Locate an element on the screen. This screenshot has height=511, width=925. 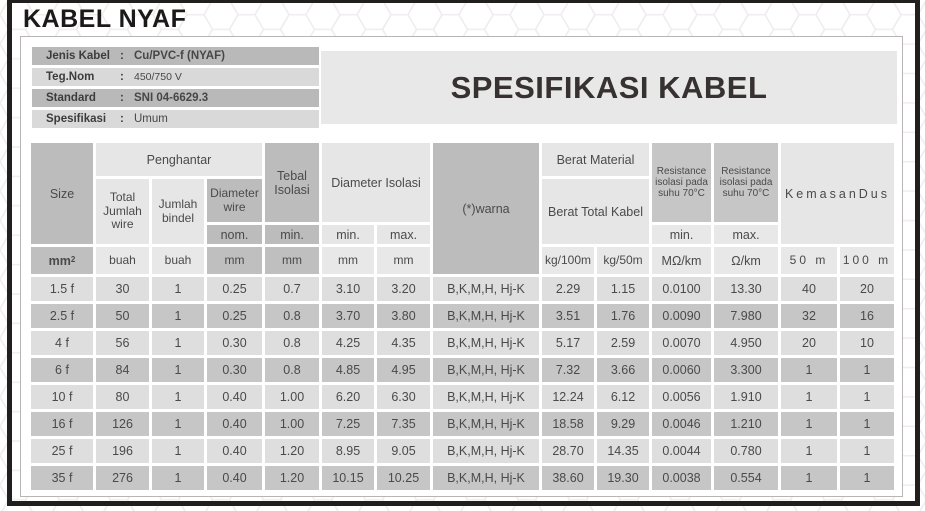
cell-berat-kg-50m: 1.76 is located at coordinates (623, 316).